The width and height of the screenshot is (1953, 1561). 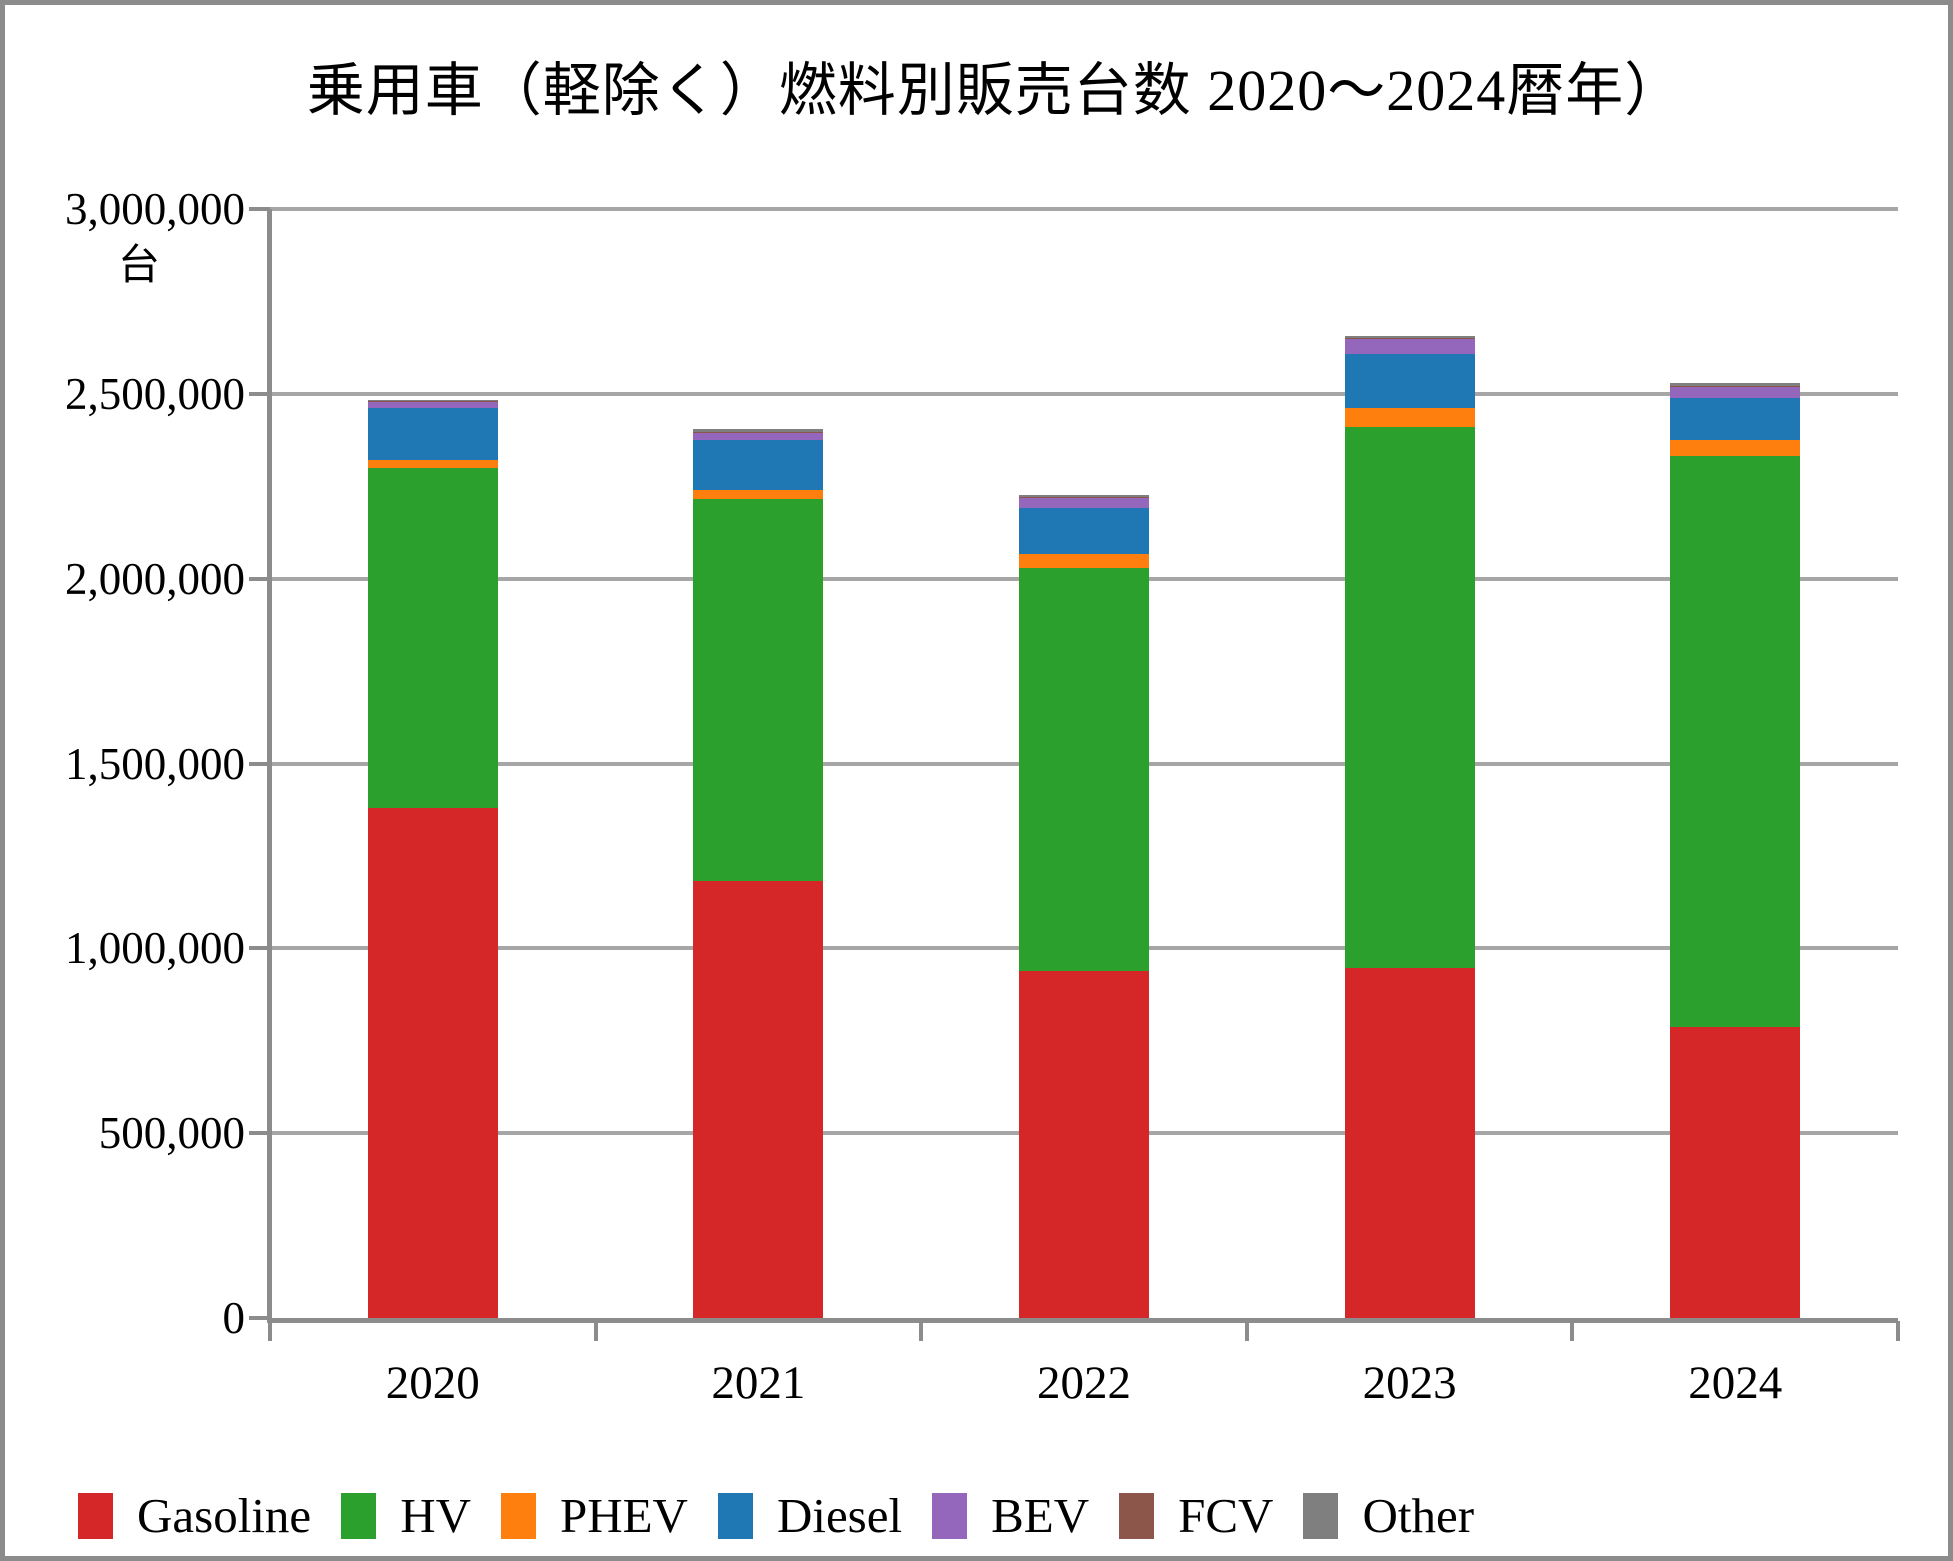 What do you see at coordinates (758, 1099) in the screenshot?
I see `bar-segment-Gasoline-2021` at bounding box center [758, 1099].